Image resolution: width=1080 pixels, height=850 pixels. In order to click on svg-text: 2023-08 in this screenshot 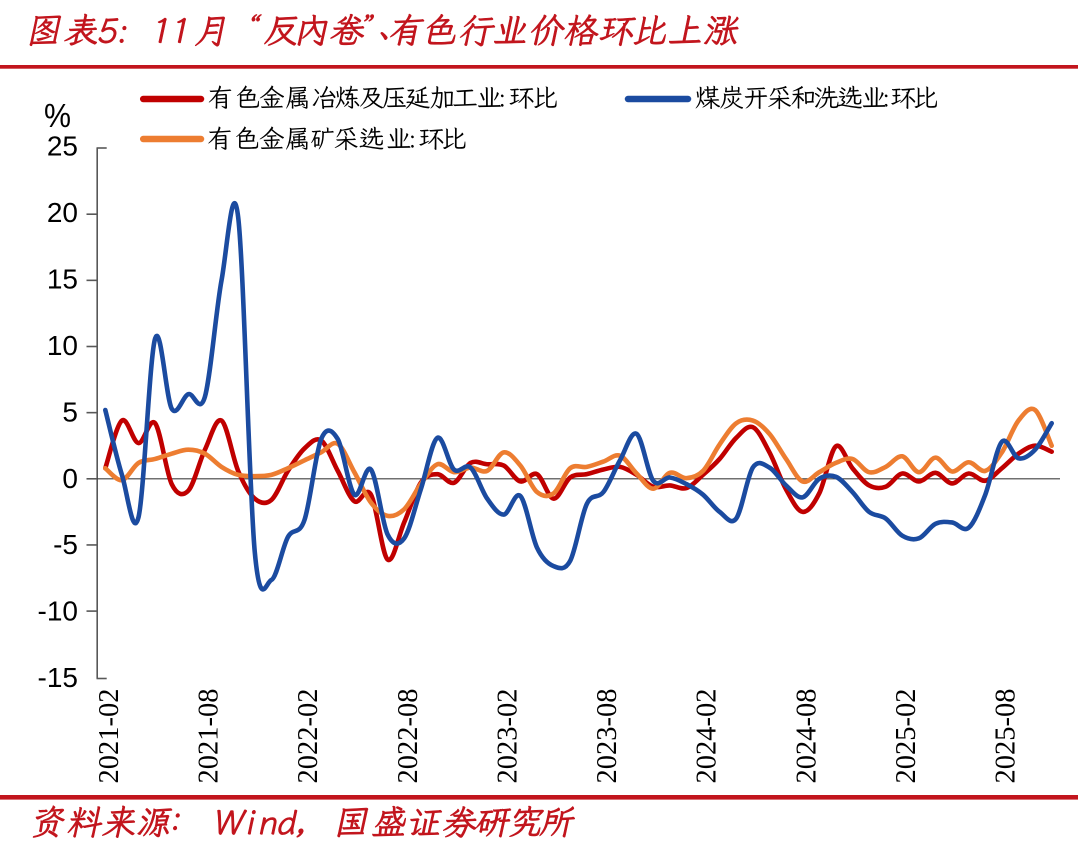, I will do `click(607, 736)`.